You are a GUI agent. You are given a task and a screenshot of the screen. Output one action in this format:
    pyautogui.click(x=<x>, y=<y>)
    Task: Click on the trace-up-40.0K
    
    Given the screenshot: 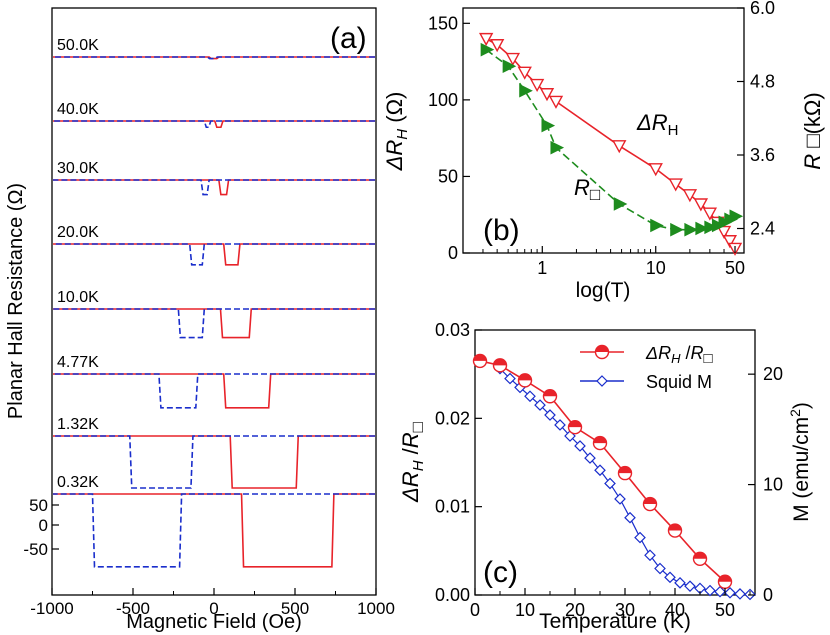 What is the action you would take?
    pyautogui.click(x=214, y=124)
    